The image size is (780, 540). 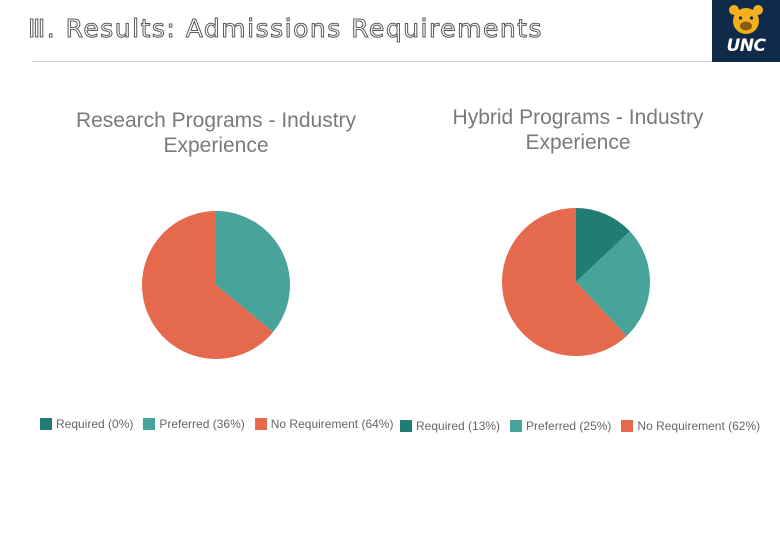 I want to click on legend-label-preferred: Preferred (36%), so click(x=202, y=424).